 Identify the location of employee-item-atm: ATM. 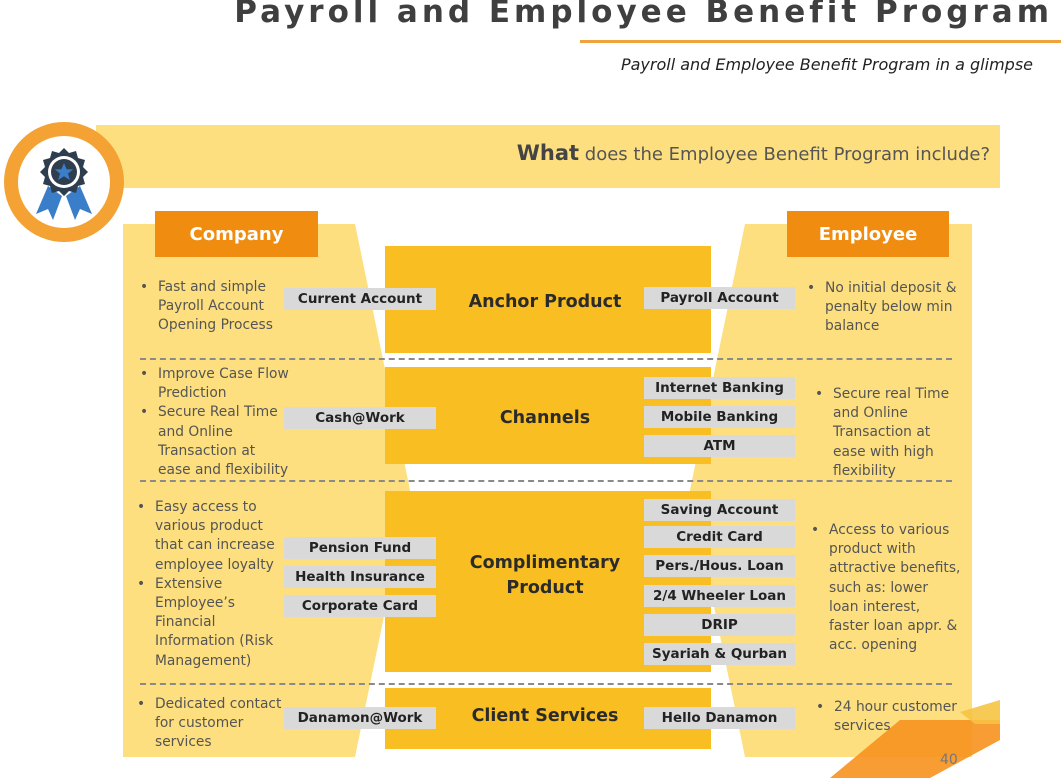
(719, 446).